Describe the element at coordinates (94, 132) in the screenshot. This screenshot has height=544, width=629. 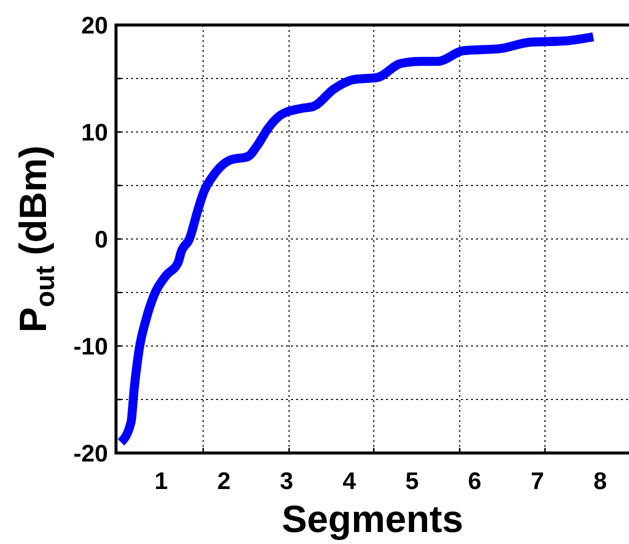
I see `y-tick-label: 10` at that location.